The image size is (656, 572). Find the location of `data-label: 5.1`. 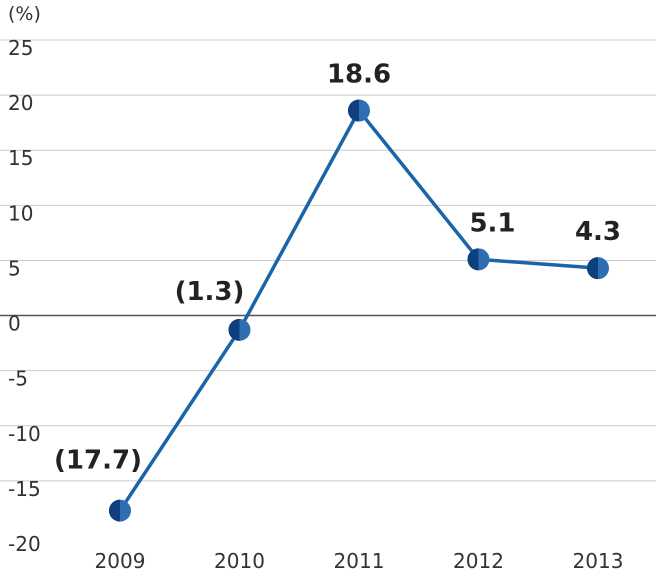

data-label: 5.1 is located at coordinates (492, 223).